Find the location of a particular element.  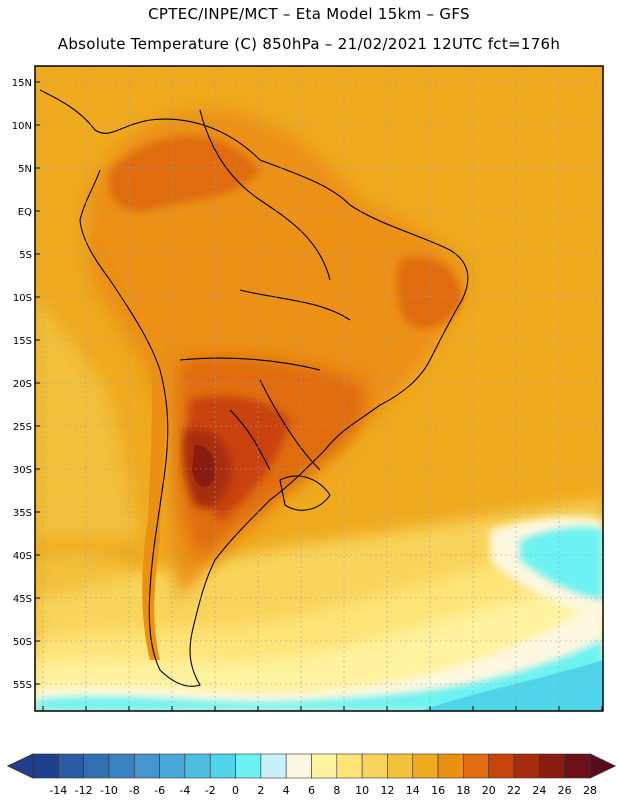

colorbar-label: 26 is located at coordinates (565, 790).